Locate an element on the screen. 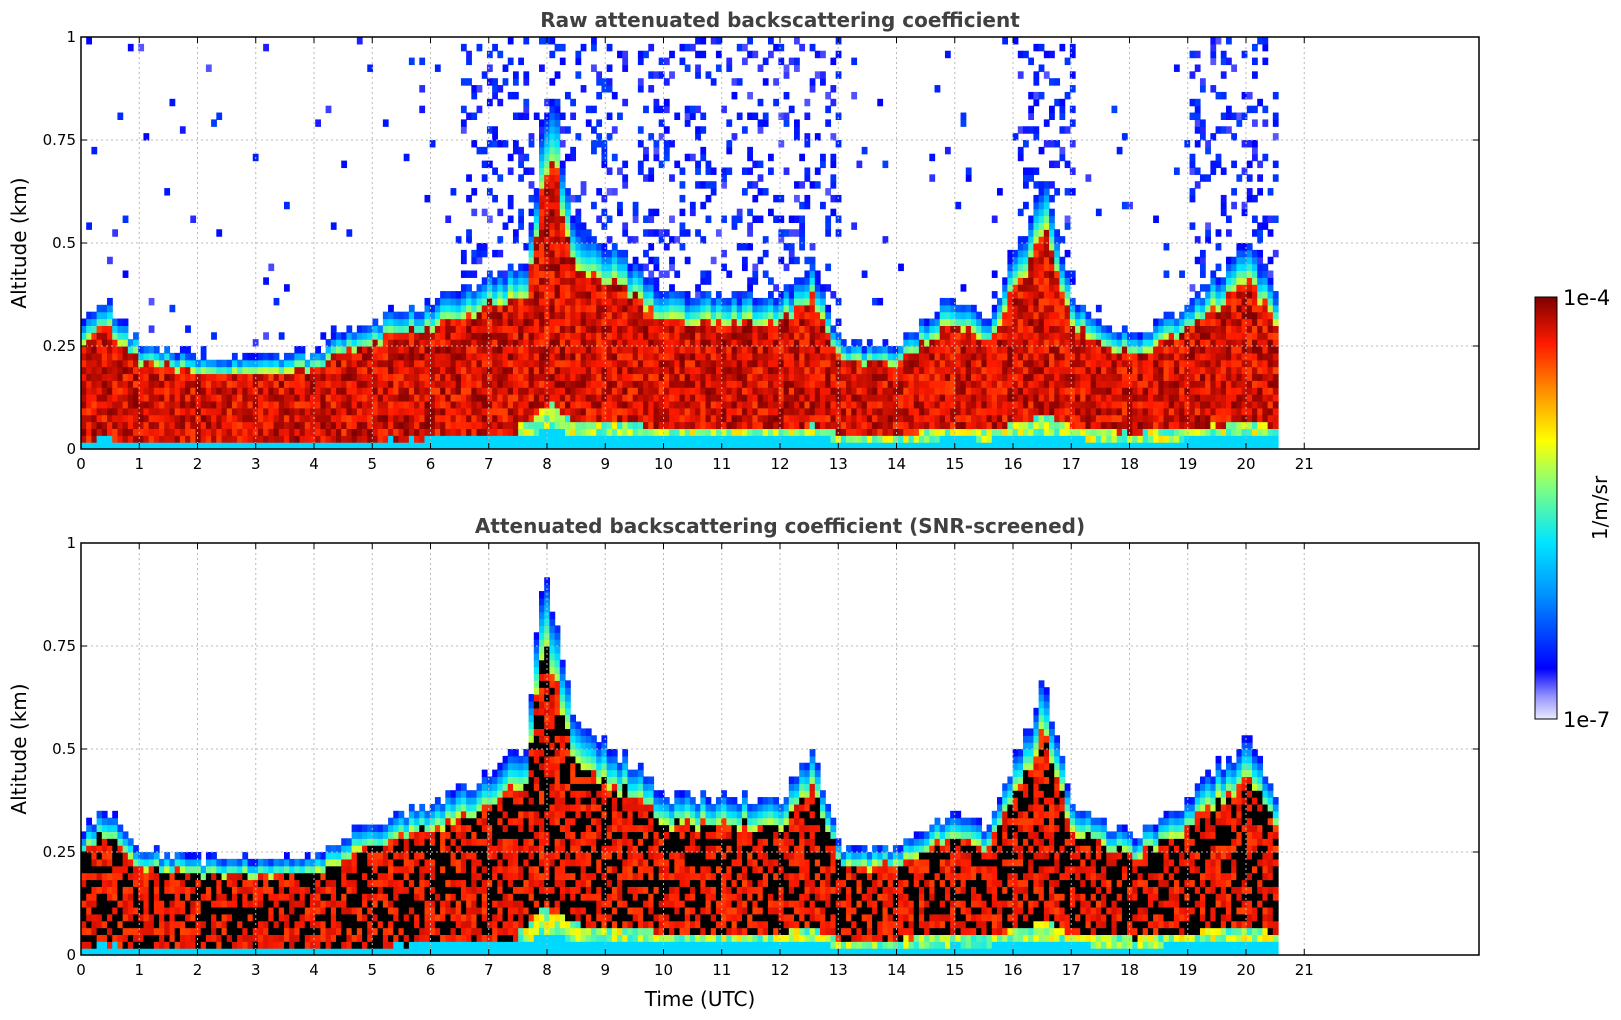  colorbar-max-label: 1e-4 is located at coordinates (1586, 298).